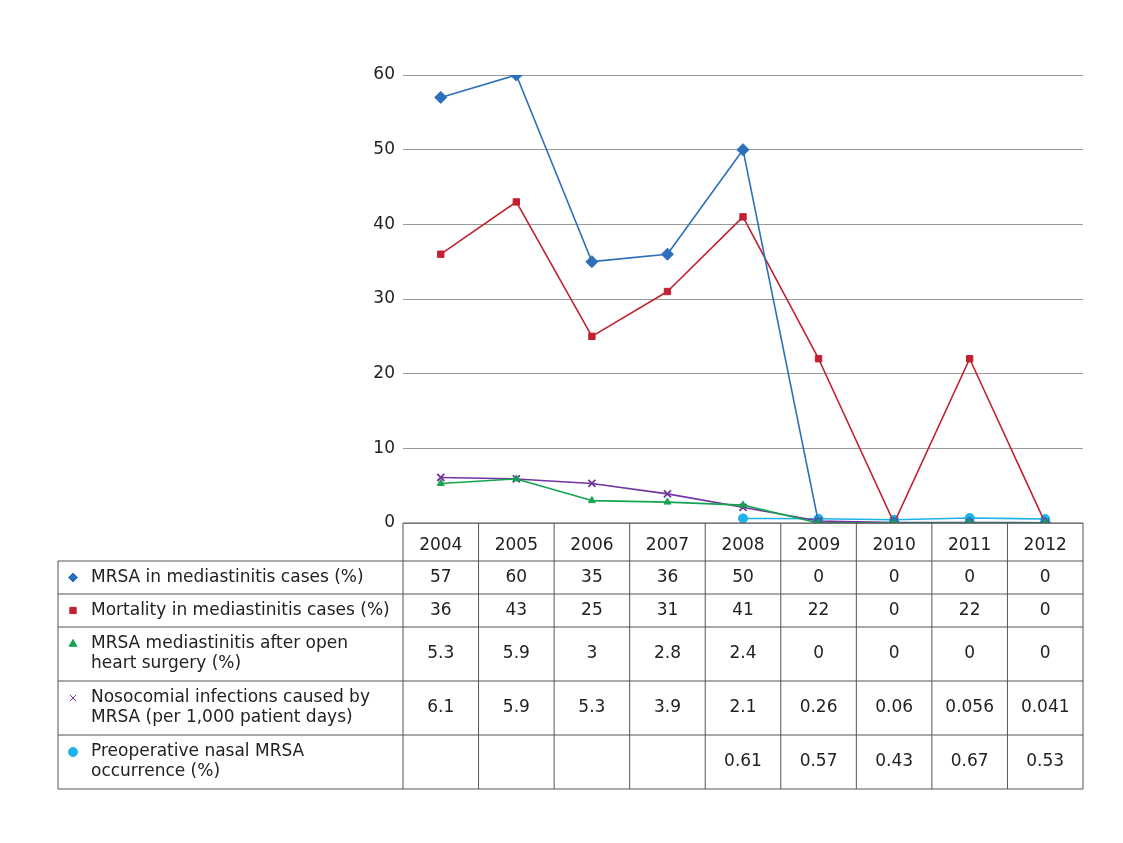 The width and height of the screenshot is (1123, 843). What do you see at coordinates (743, 652) in the screenshot?
I see `data-label: 2.4` at bounding box center [743, 652].